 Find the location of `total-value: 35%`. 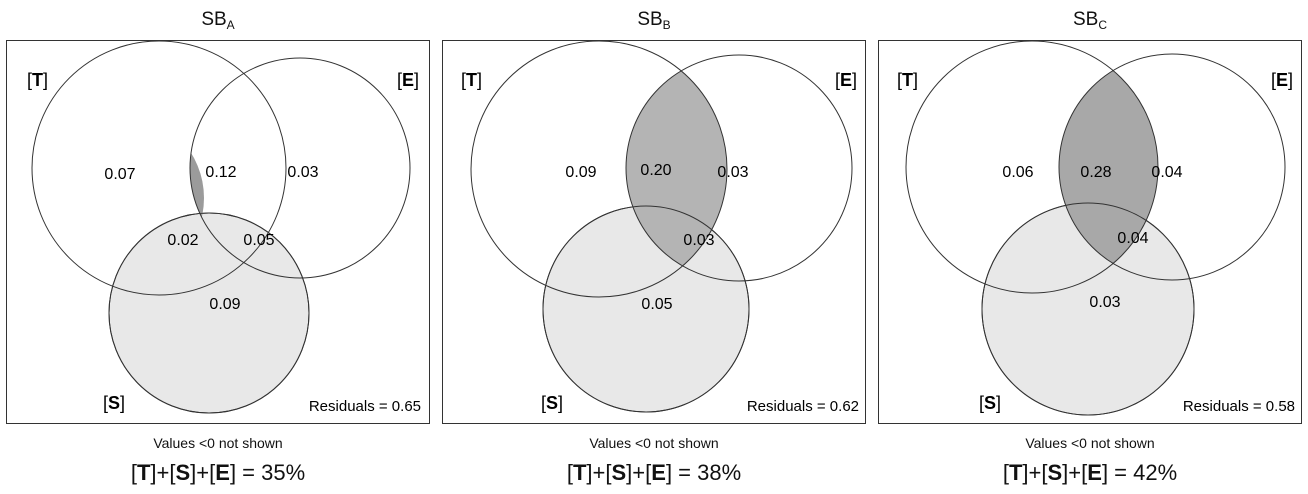

total-value: 35% is located at coordinates (283, 472).